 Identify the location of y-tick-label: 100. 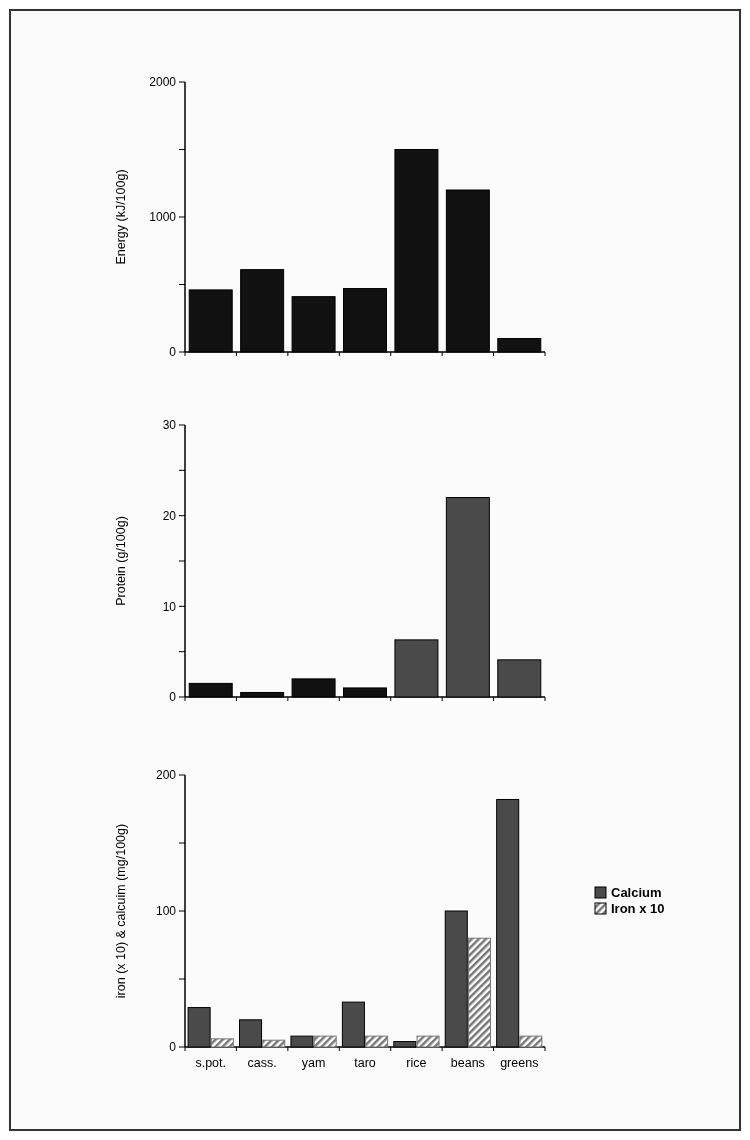
(166, 911).